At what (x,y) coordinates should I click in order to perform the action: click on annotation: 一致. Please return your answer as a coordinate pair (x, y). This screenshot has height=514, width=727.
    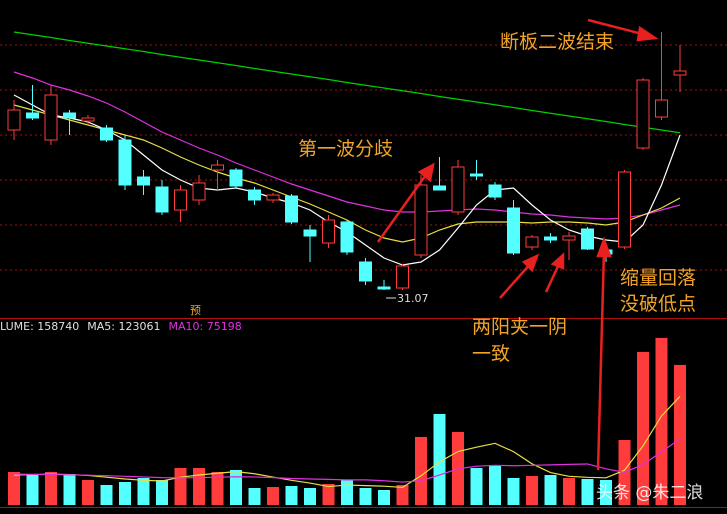
    Looking at the image, I should click on (491, 354).